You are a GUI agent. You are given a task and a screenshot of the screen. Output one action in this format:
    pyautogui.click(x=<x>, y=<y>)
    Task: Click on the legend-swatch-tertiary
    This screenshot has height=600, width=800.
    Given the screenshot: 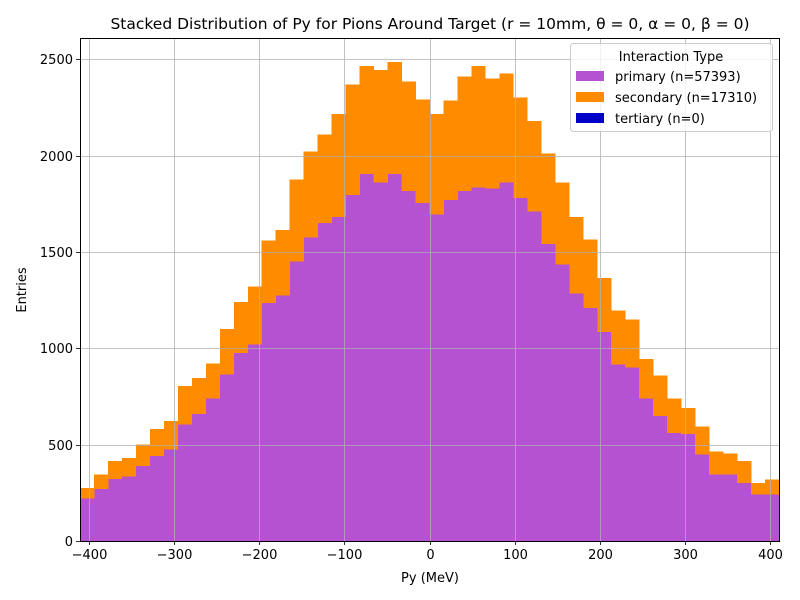 What is the action you would take?
    pyautogui.click(x=590, y=118)
    